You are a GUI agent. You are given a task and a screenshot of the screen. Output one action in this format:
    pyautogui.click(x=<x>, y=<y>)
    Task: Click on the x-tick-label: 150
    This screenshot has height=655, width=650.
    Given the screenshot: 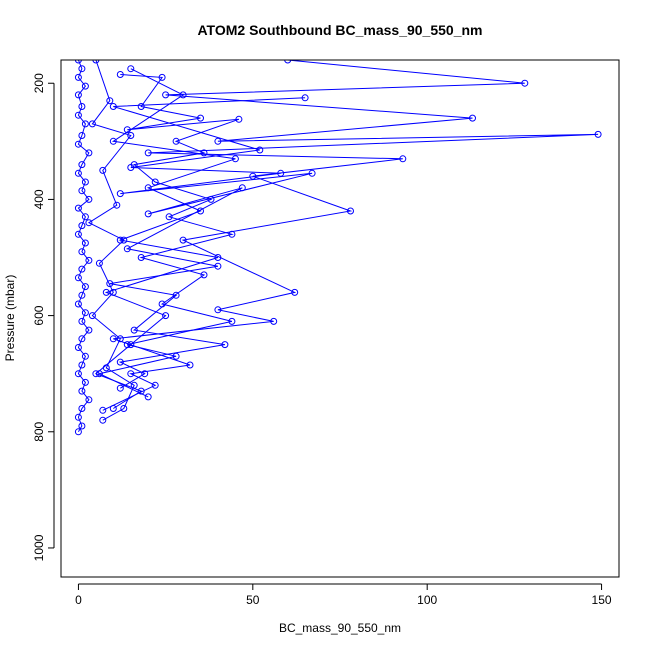 What is the action you would take?
    pyautogui.click(x=602, y=600)
    